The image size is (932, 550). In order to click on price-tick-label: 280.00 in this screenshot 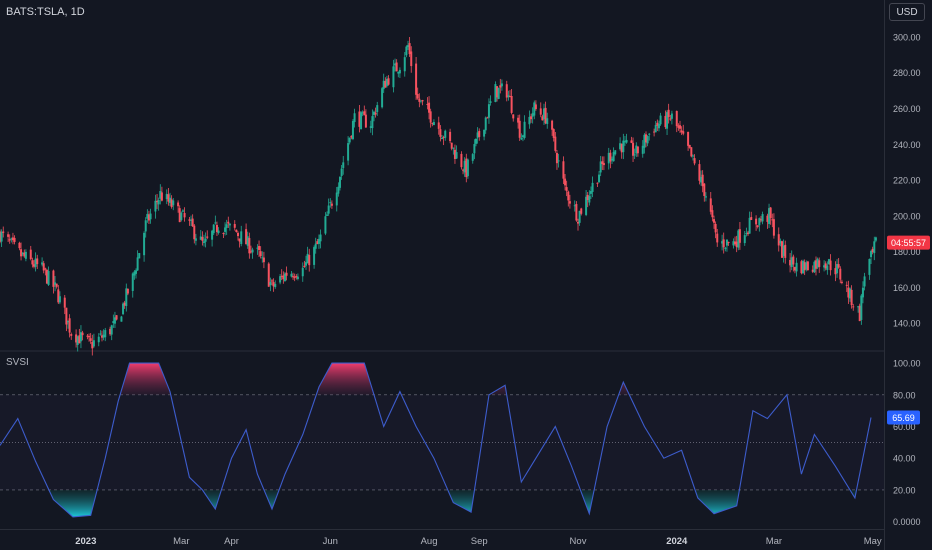, I will do `click(907, 73)`.